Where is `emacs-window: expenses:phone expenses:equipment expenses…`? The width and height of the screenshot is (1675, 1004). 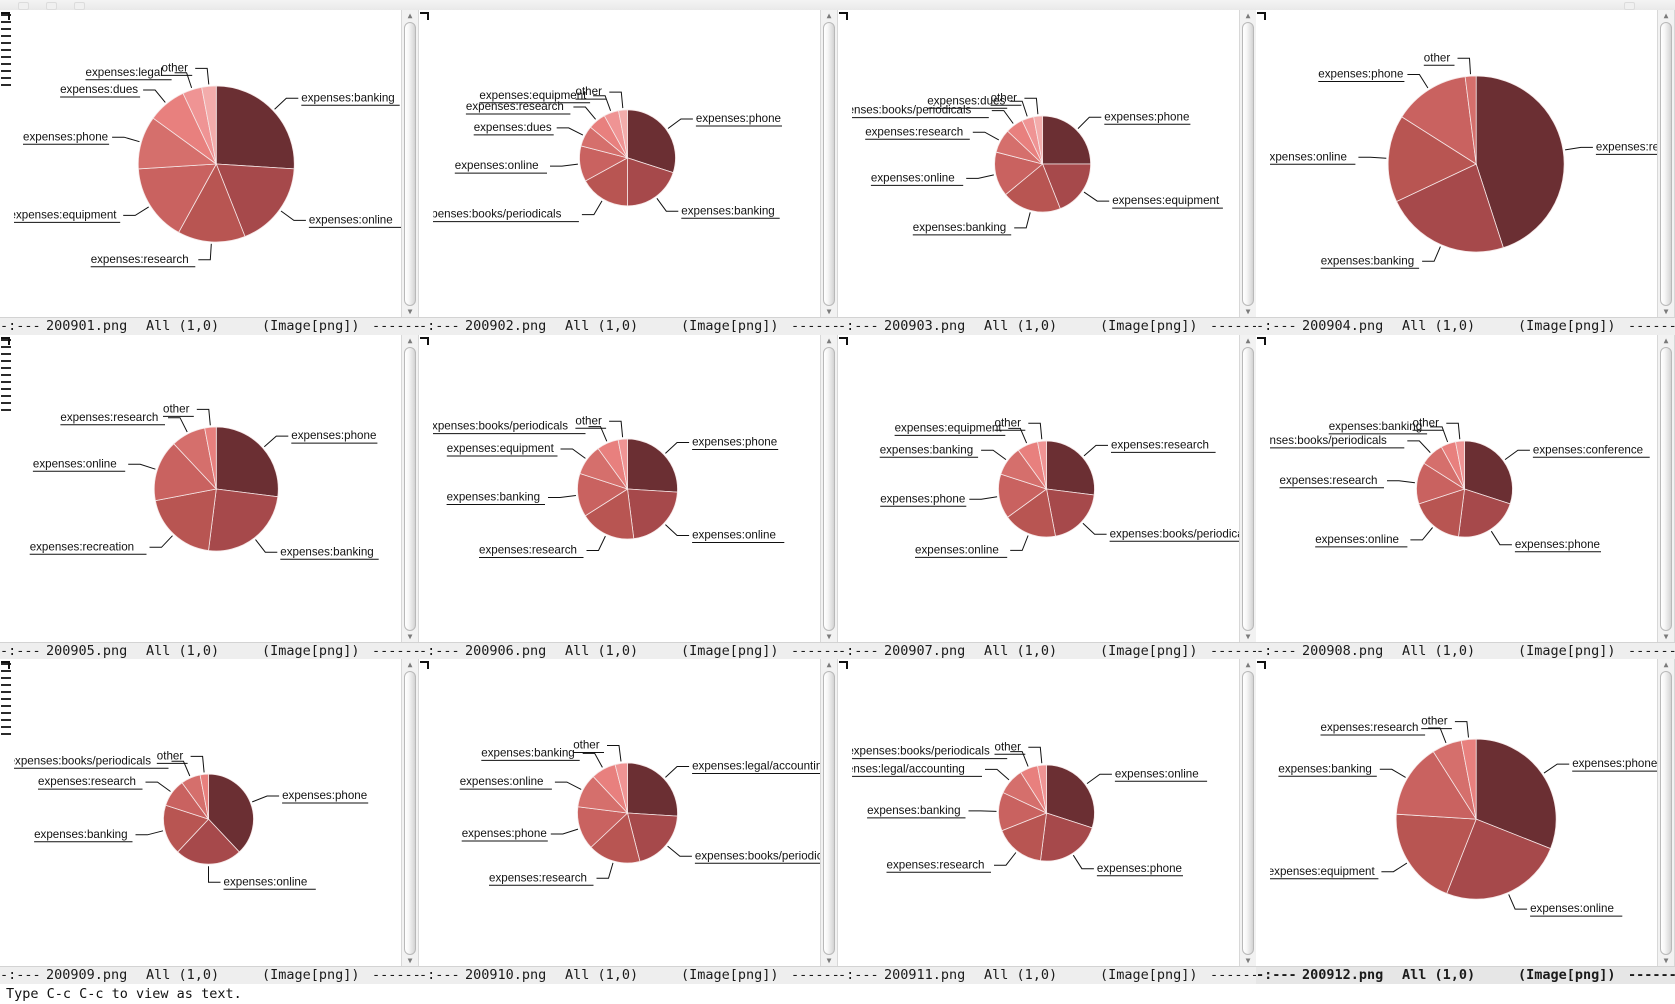 emacs-window: expenses:phone expenses:equipment expenses… is located at coordinates (1047, 172).